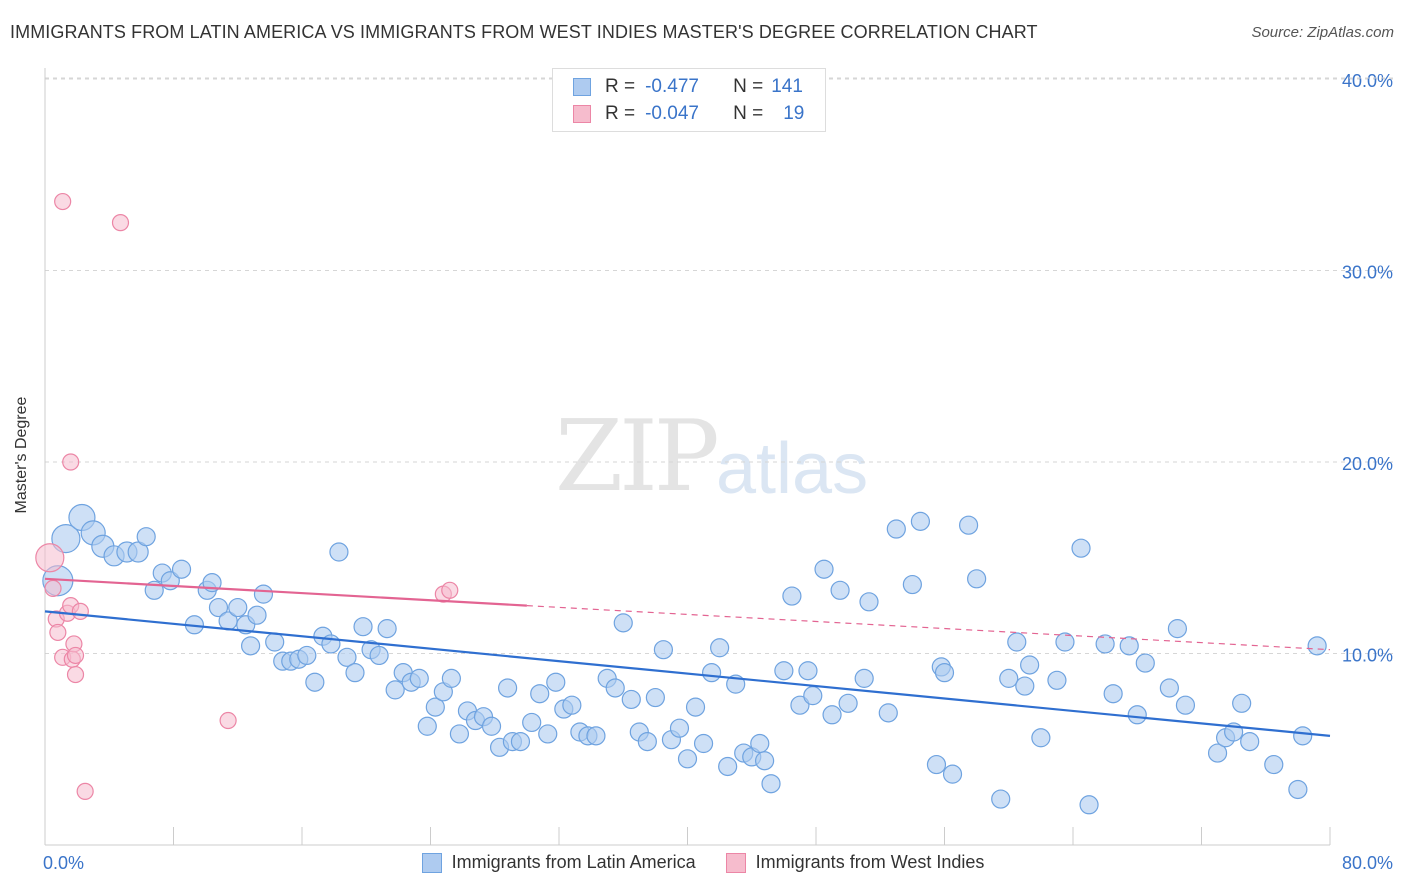  I want to click on legend-item-west-indies: Immigrants from West Indies, so click(855, 862).